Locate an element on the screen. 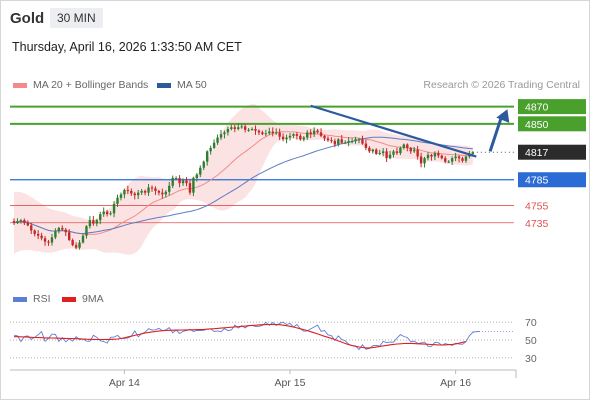  timeframe-selector: 30 MIN is located at coordinates (76, 18).